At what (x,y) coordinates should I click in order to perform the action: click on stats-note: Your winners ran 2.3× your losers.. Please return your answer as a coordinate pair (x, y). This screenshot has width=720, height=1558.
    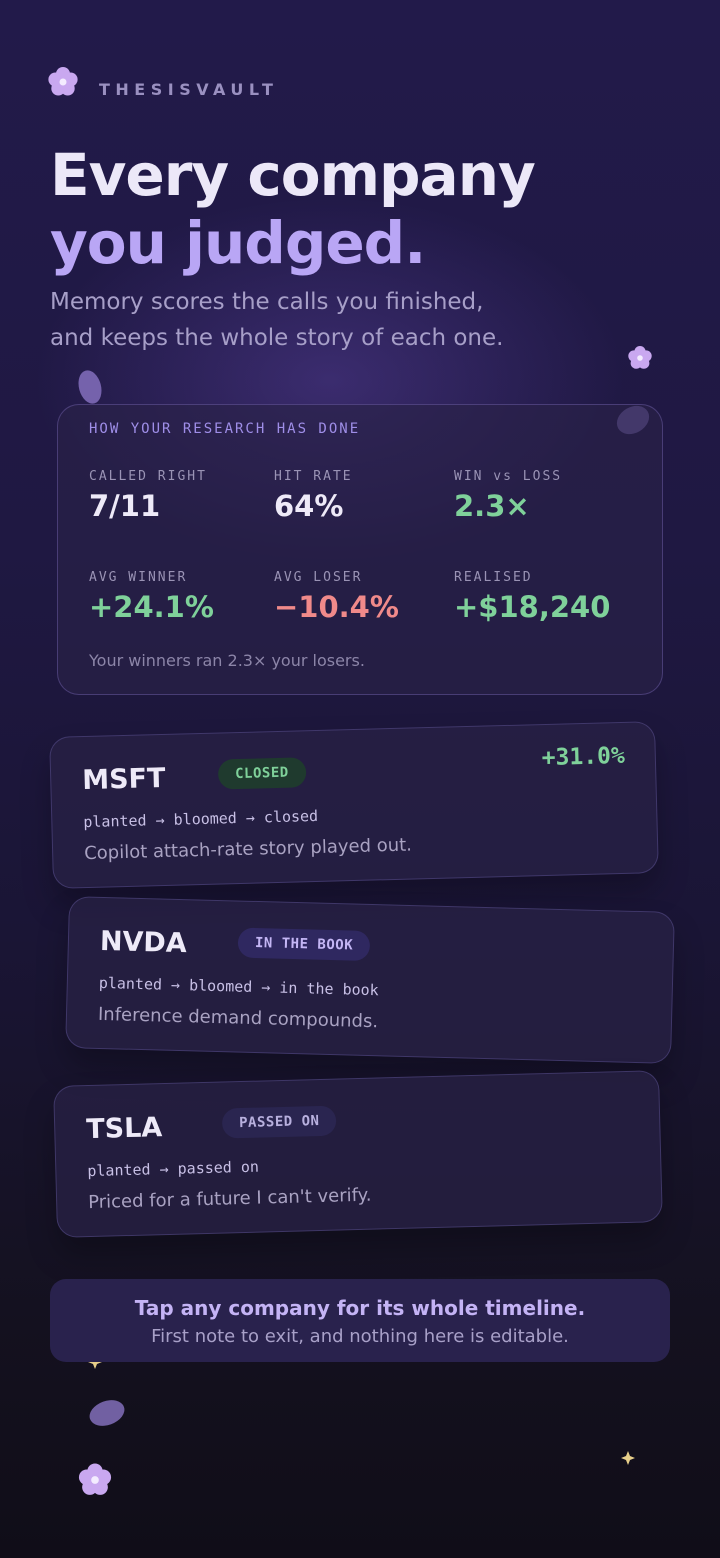
    Looking at the image, I should click on (227, 660).